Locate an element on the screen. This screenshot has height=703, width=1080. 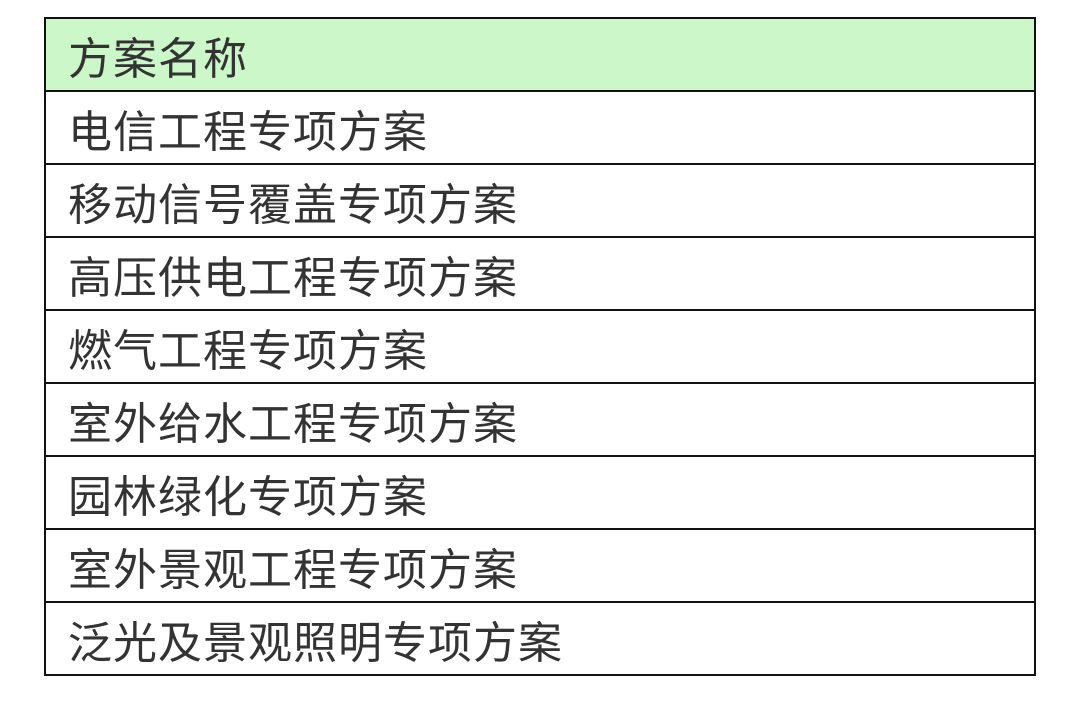
column-header-scheme-name: 方案名称 is located at coordinates (540, 54).